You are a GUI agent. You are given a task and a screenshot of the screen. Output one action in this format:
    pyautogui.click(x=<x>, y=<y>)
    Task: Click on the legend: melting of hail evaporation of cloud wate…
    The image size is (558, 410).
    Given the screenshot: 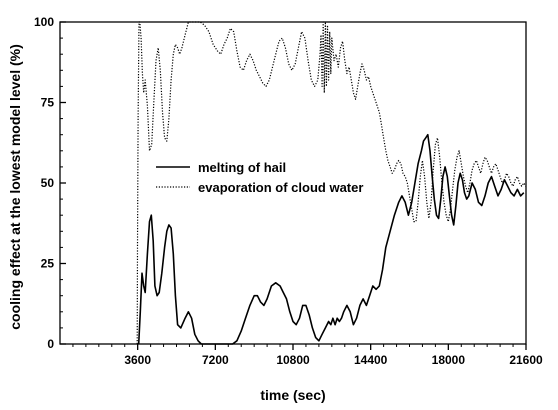 What is the action you would take?
    pyautogui.click(x=259, y=177)
    